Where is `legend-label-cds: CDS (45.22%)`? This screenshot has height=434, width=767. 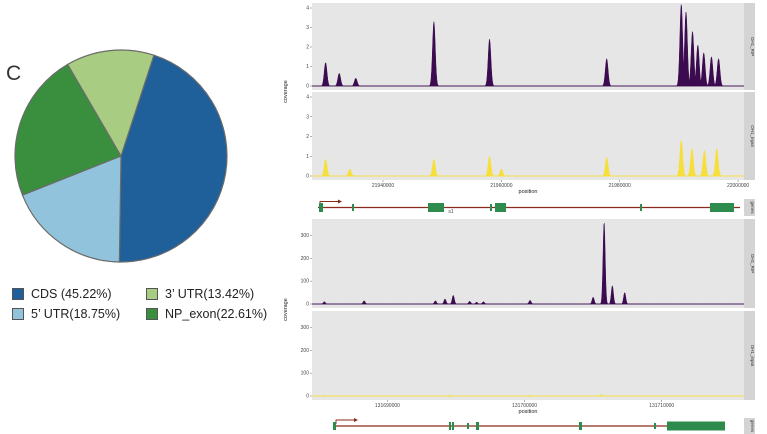 legend-label-cds: CDS (45.22%) is located at coordinates (71, 294).